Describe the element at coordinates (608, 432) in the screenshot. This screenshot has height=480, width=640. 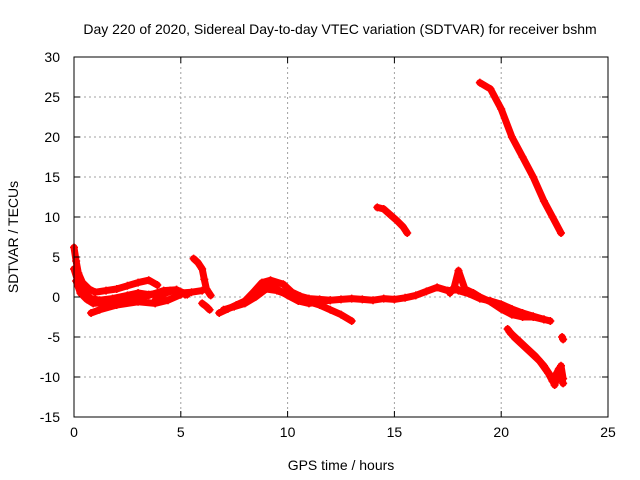
I see `x-tick-label: 25` at that location.